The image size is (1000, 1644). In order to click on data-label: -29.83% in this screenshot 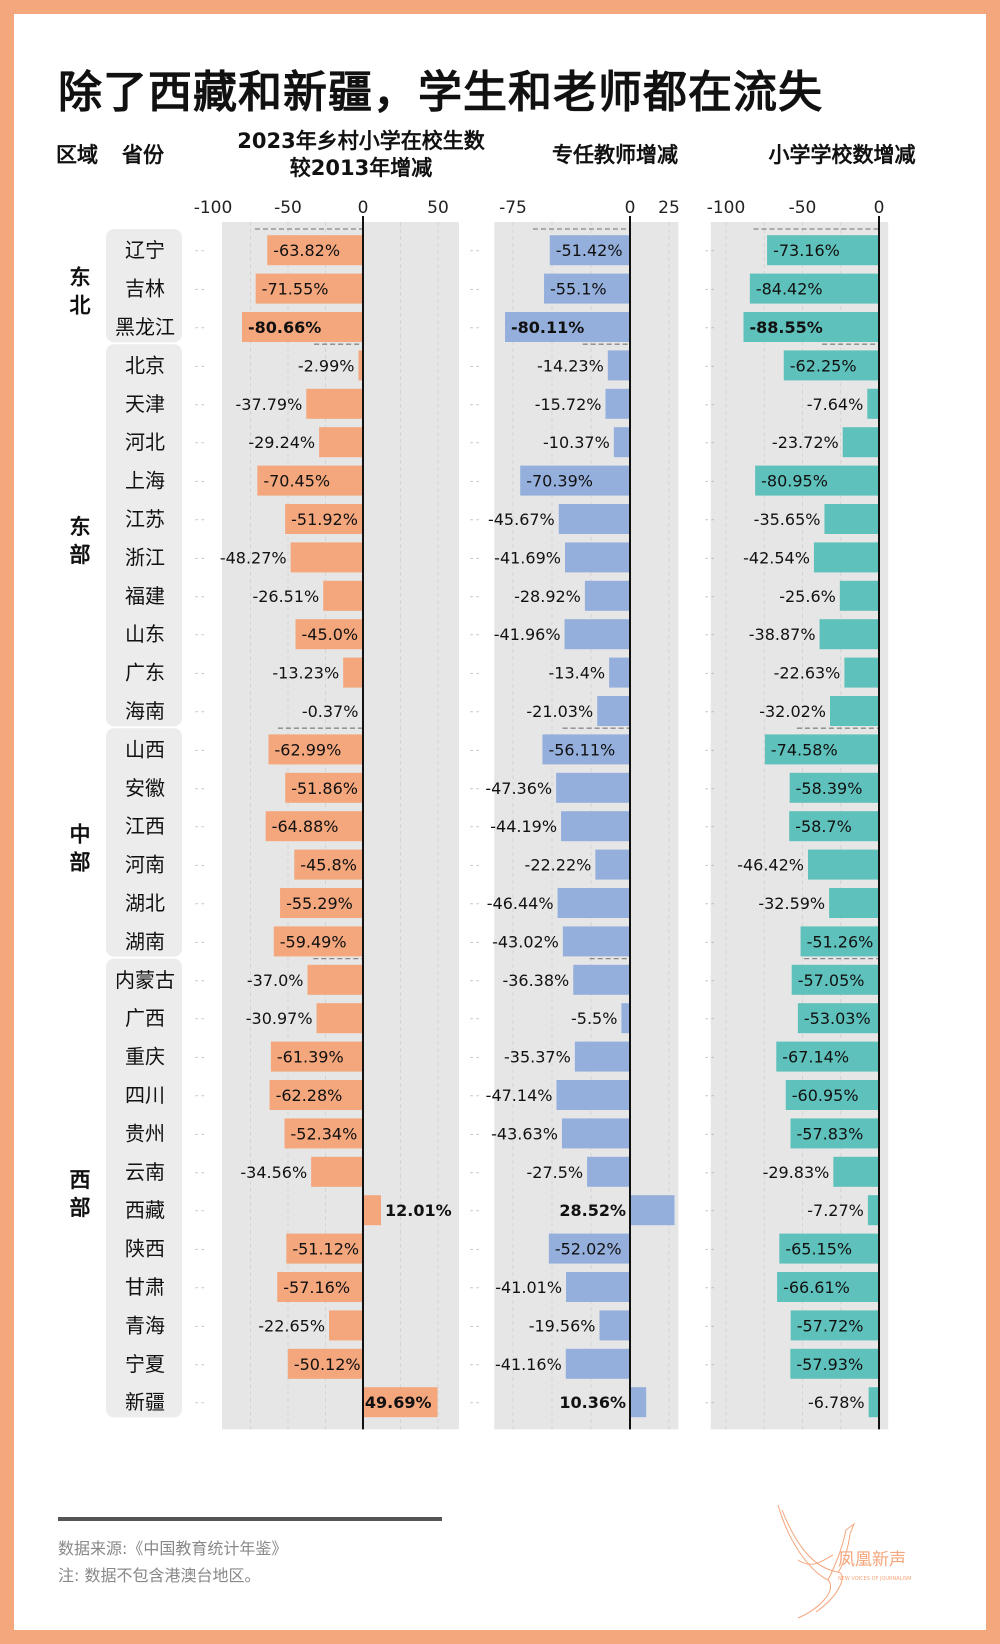, I will do `click(796, 1172)`.